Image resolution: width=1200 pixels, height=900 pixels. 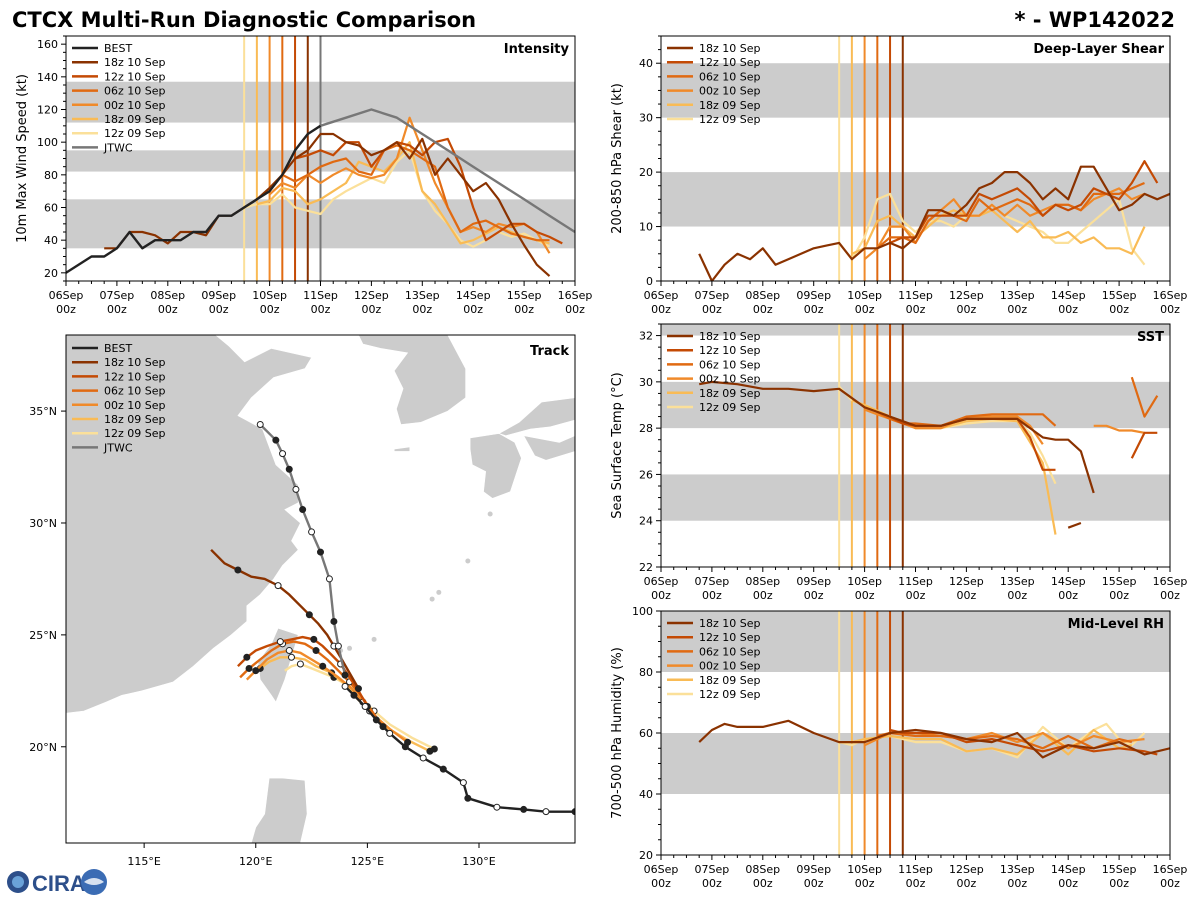 What do you see at coordinates (730, 62) in the screenshot?
I see `shear-legend-label: 12z 10 Sep` at bounding box center [730, 62].